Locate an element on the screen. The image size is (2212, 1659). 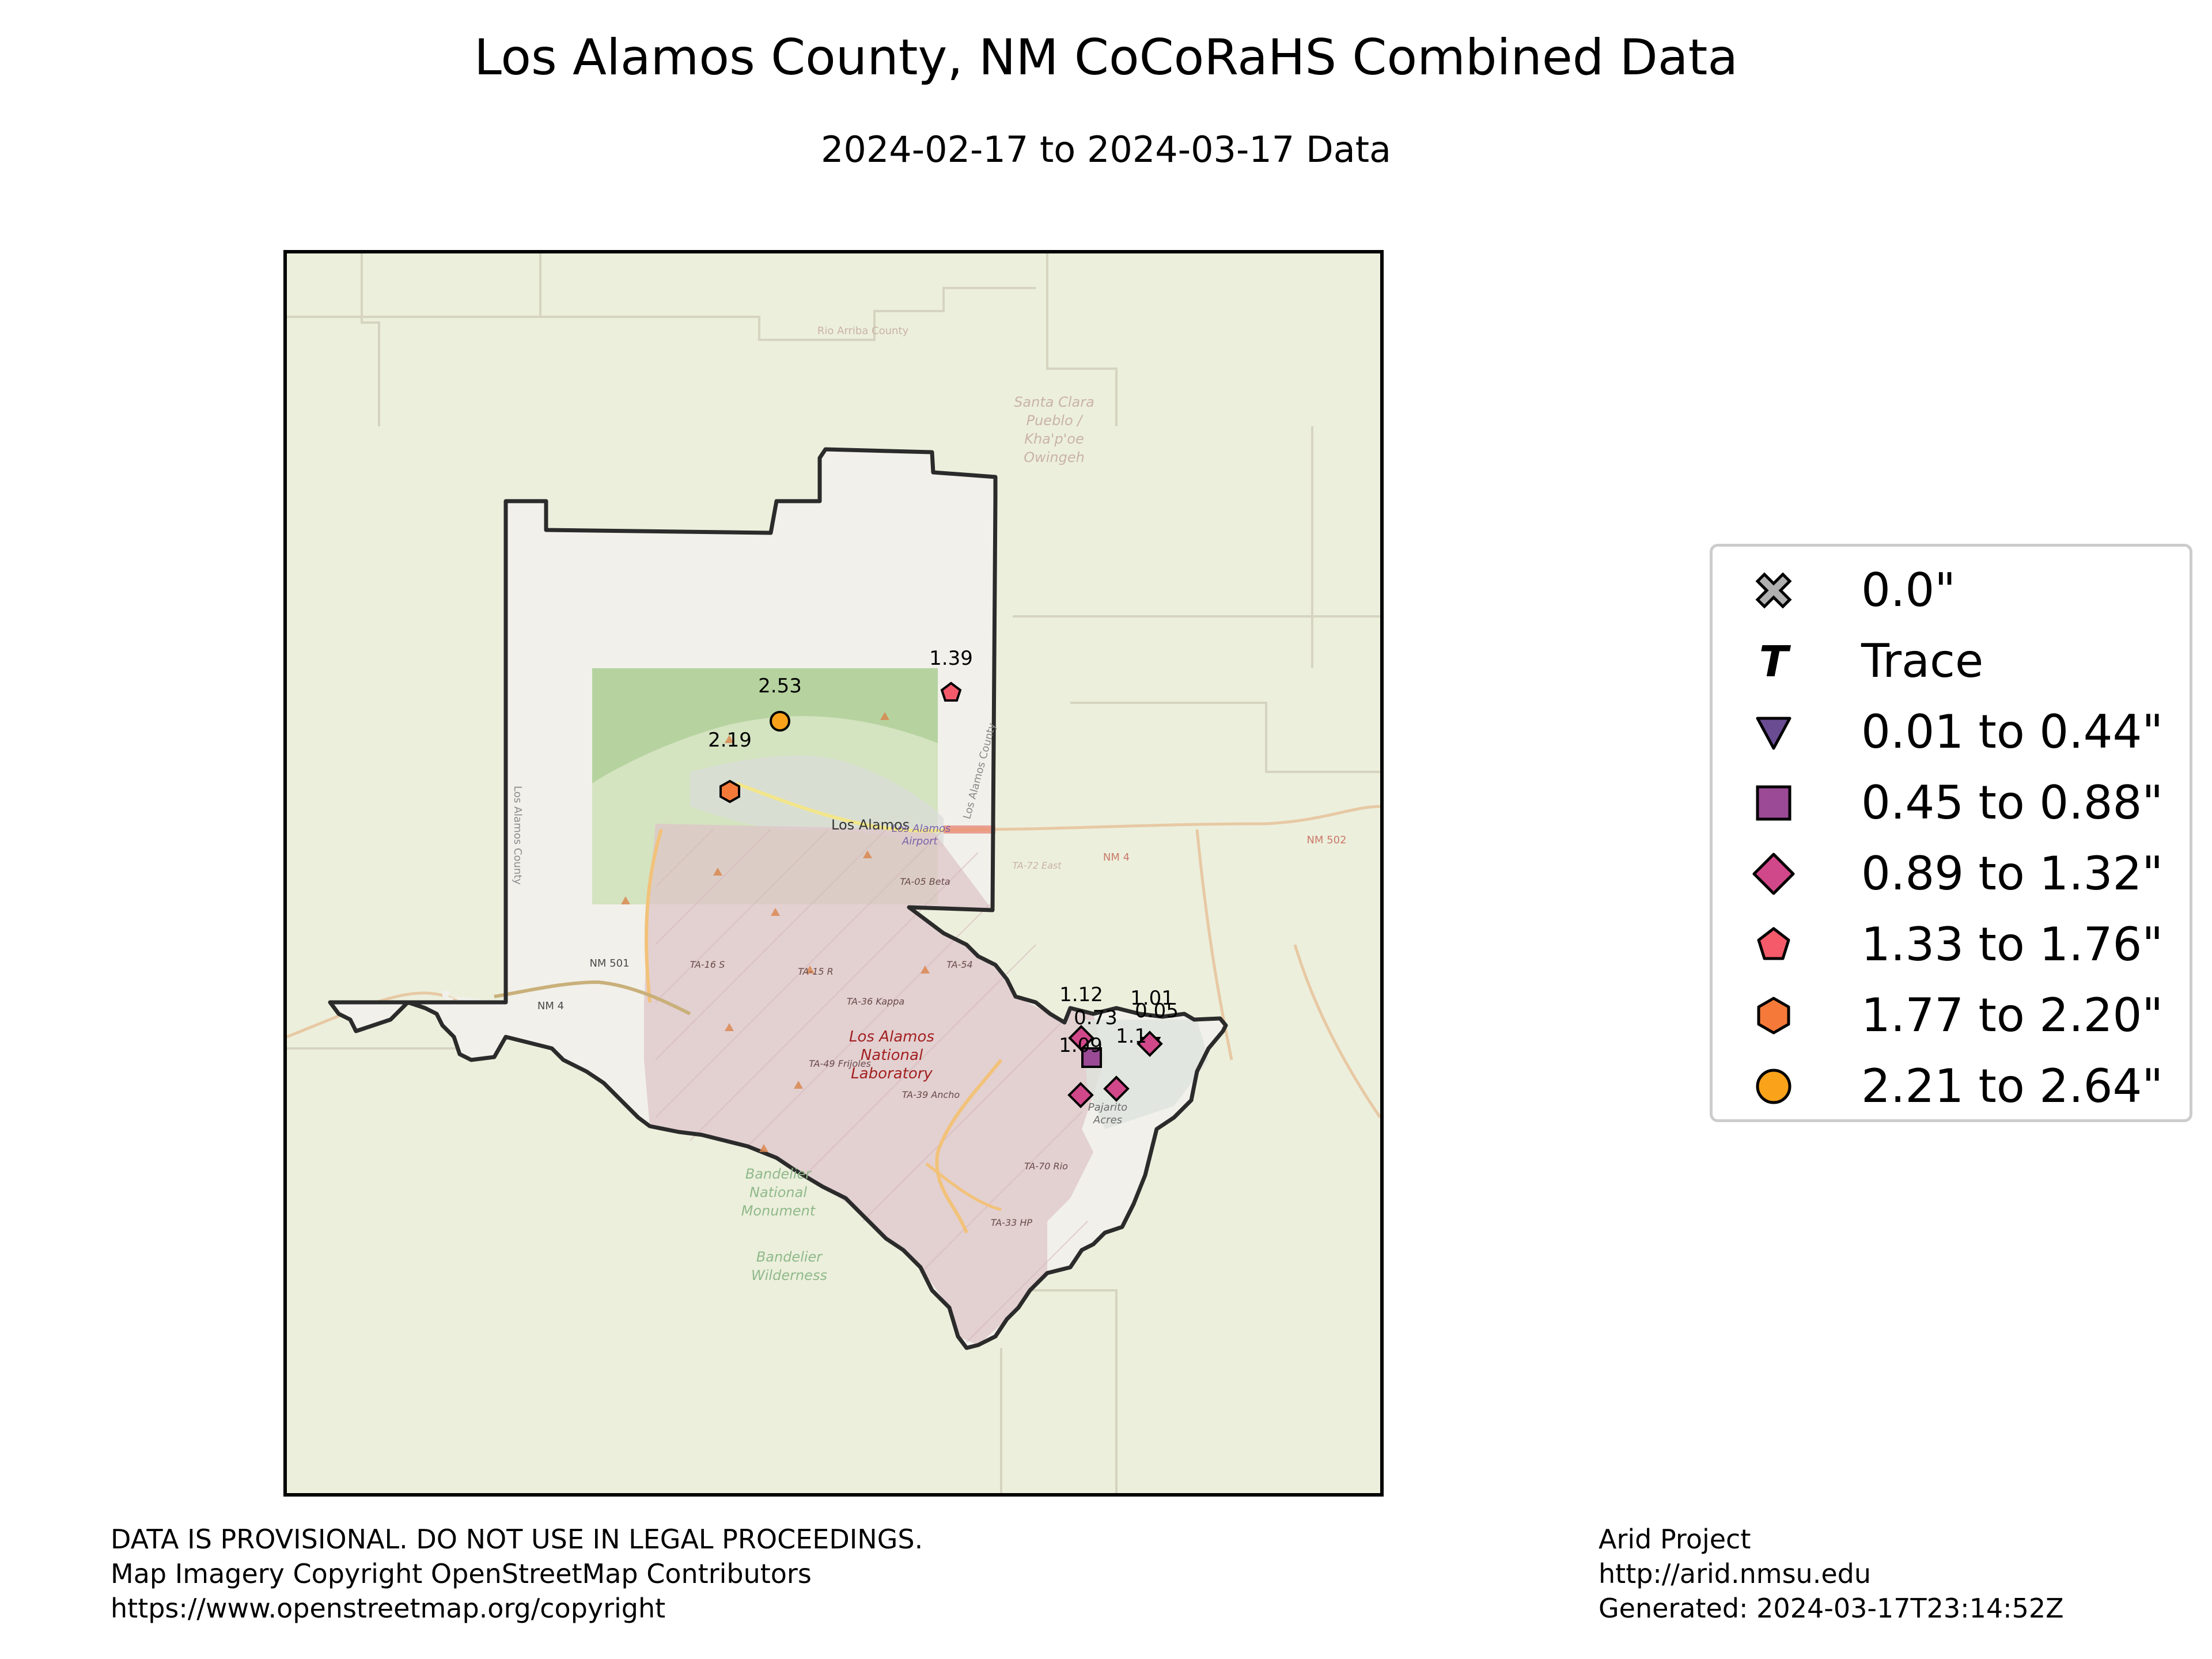
legend-item-trace: T Trace is located at coordinates (1951, 661).